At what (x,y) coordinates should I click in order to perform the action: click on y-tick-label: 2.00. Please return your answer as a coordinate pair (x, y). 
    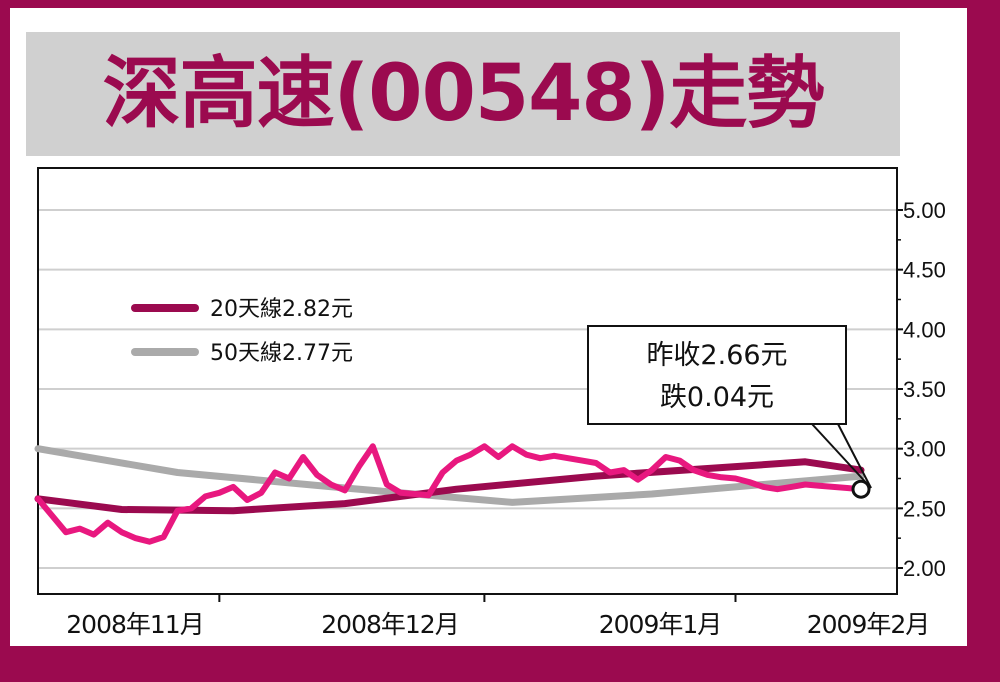
    Looking at the image, I should click on (924, 568).